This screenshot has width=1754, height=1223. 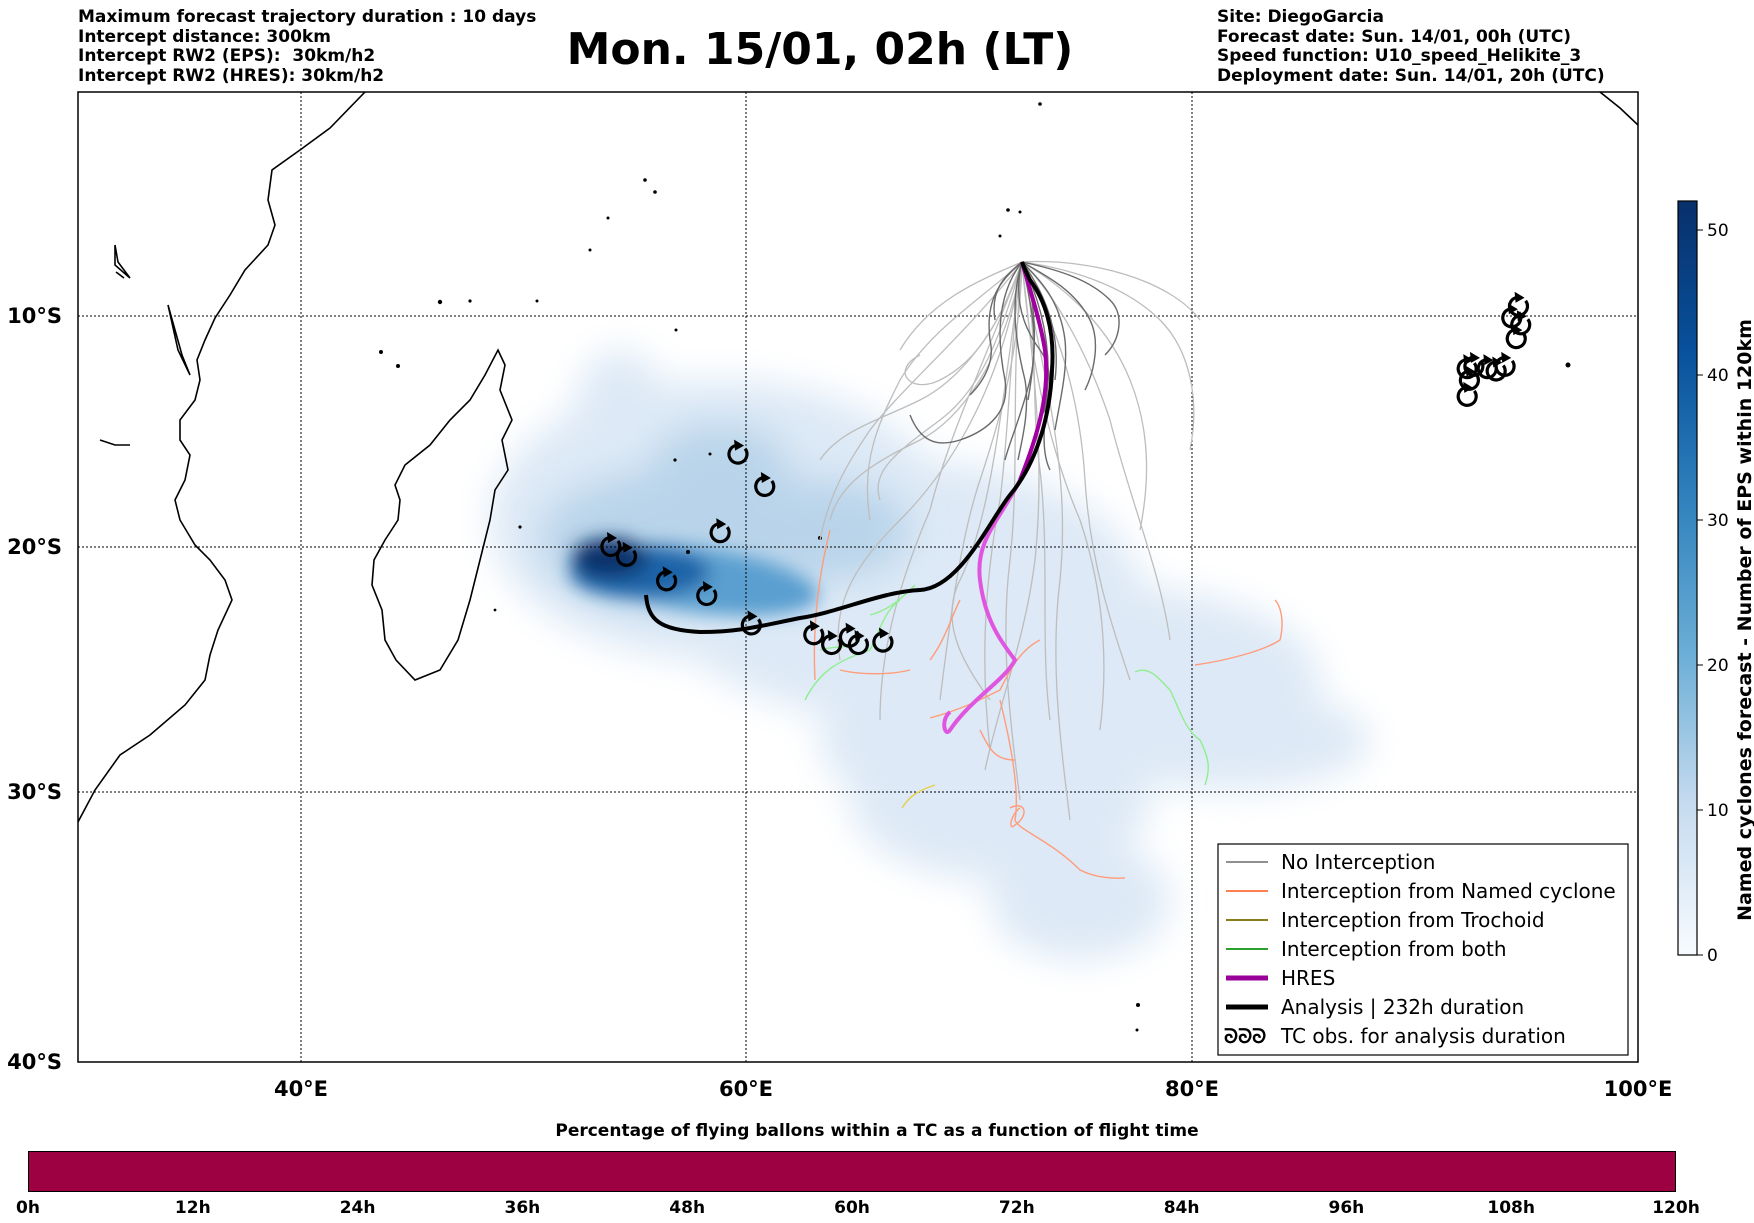 I want to click on forecast-date-text: Forecast date: Sun. 14/01, 00h (UTC), so click(x=1394, y=36).